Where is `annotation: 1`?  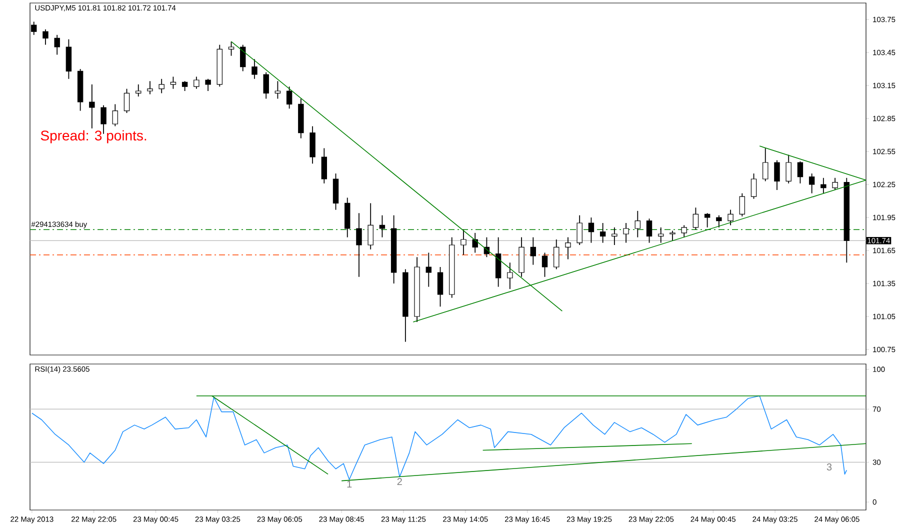
annotation: 1 is located at coordinates (349, 484).